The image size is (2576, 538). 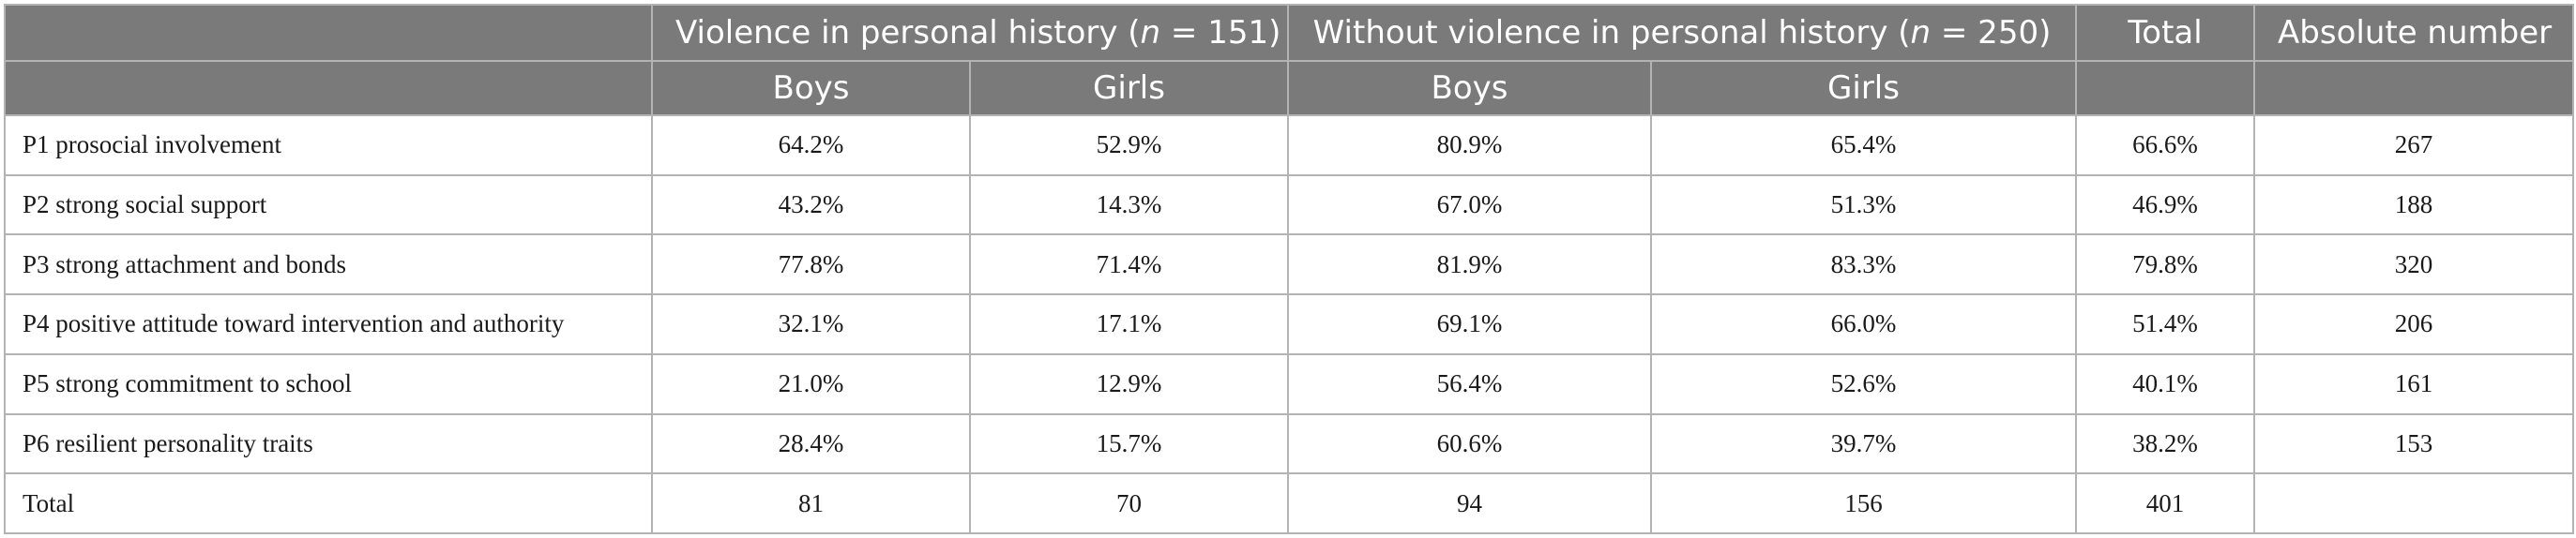 I want to click on table-cell: 12.9%, so click(x=1129, y=383).